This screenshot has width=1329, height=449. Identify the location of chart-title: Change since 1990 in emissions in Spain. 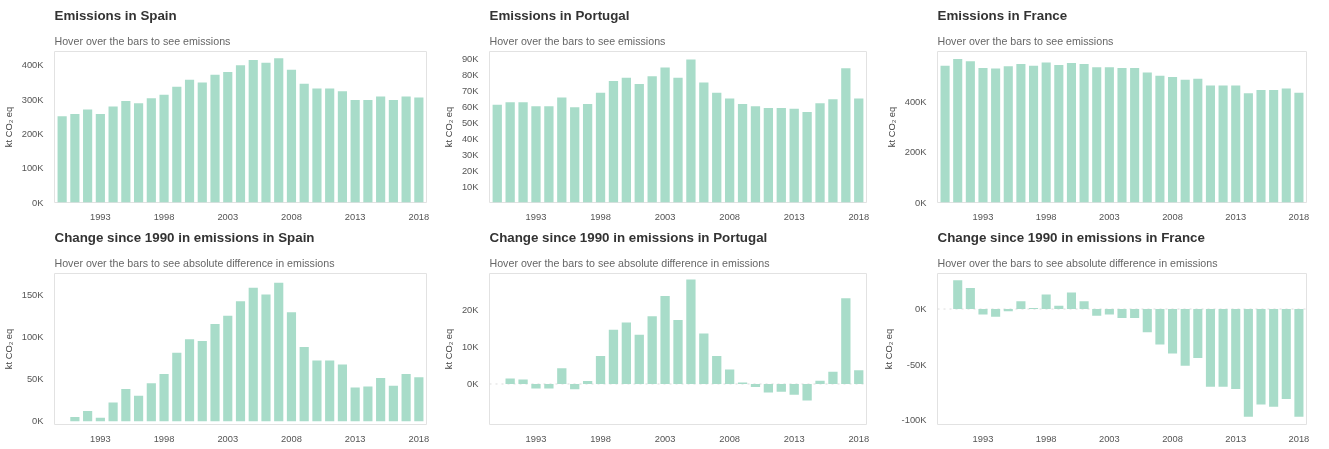
(184, 237).